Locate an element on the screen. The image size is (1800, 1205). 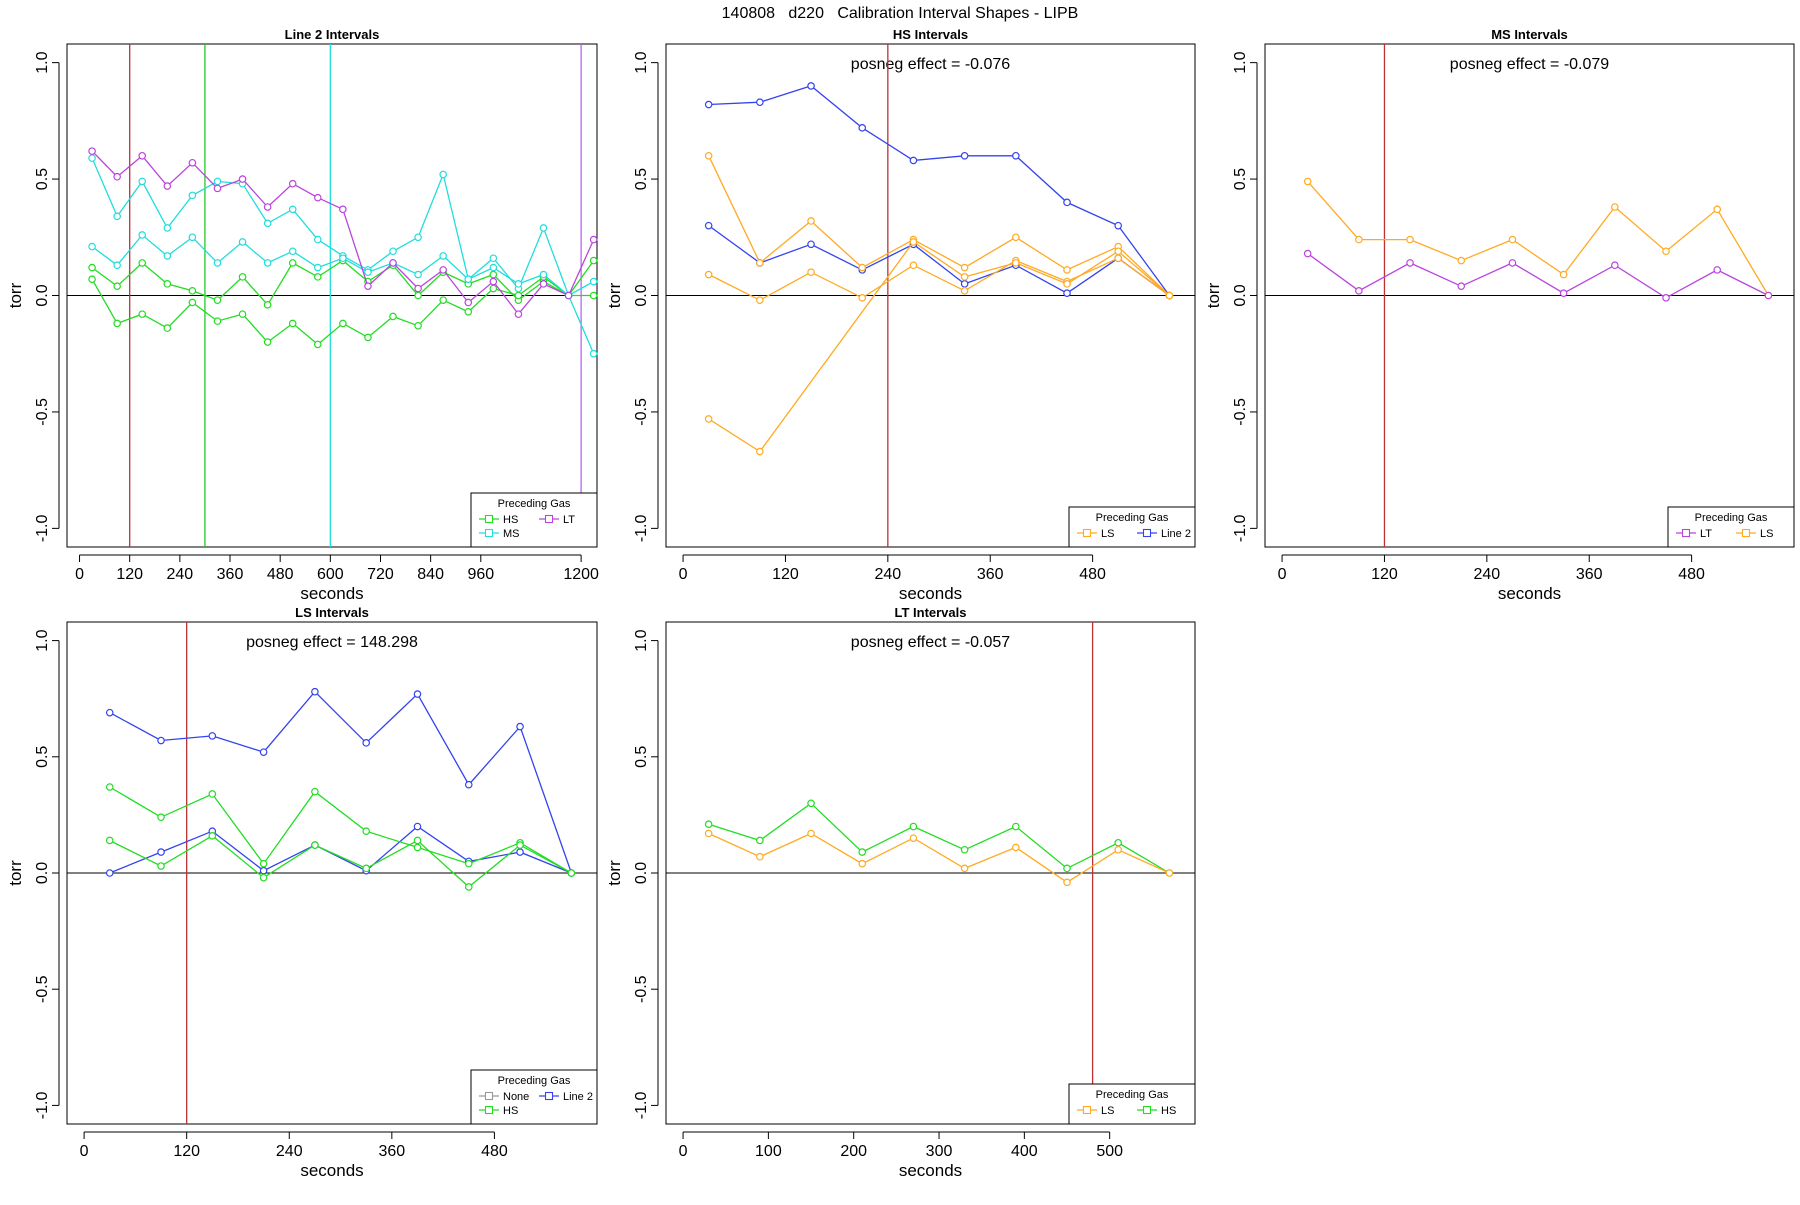
legend-item-ls: LS is located at coordinates (1754, 534).